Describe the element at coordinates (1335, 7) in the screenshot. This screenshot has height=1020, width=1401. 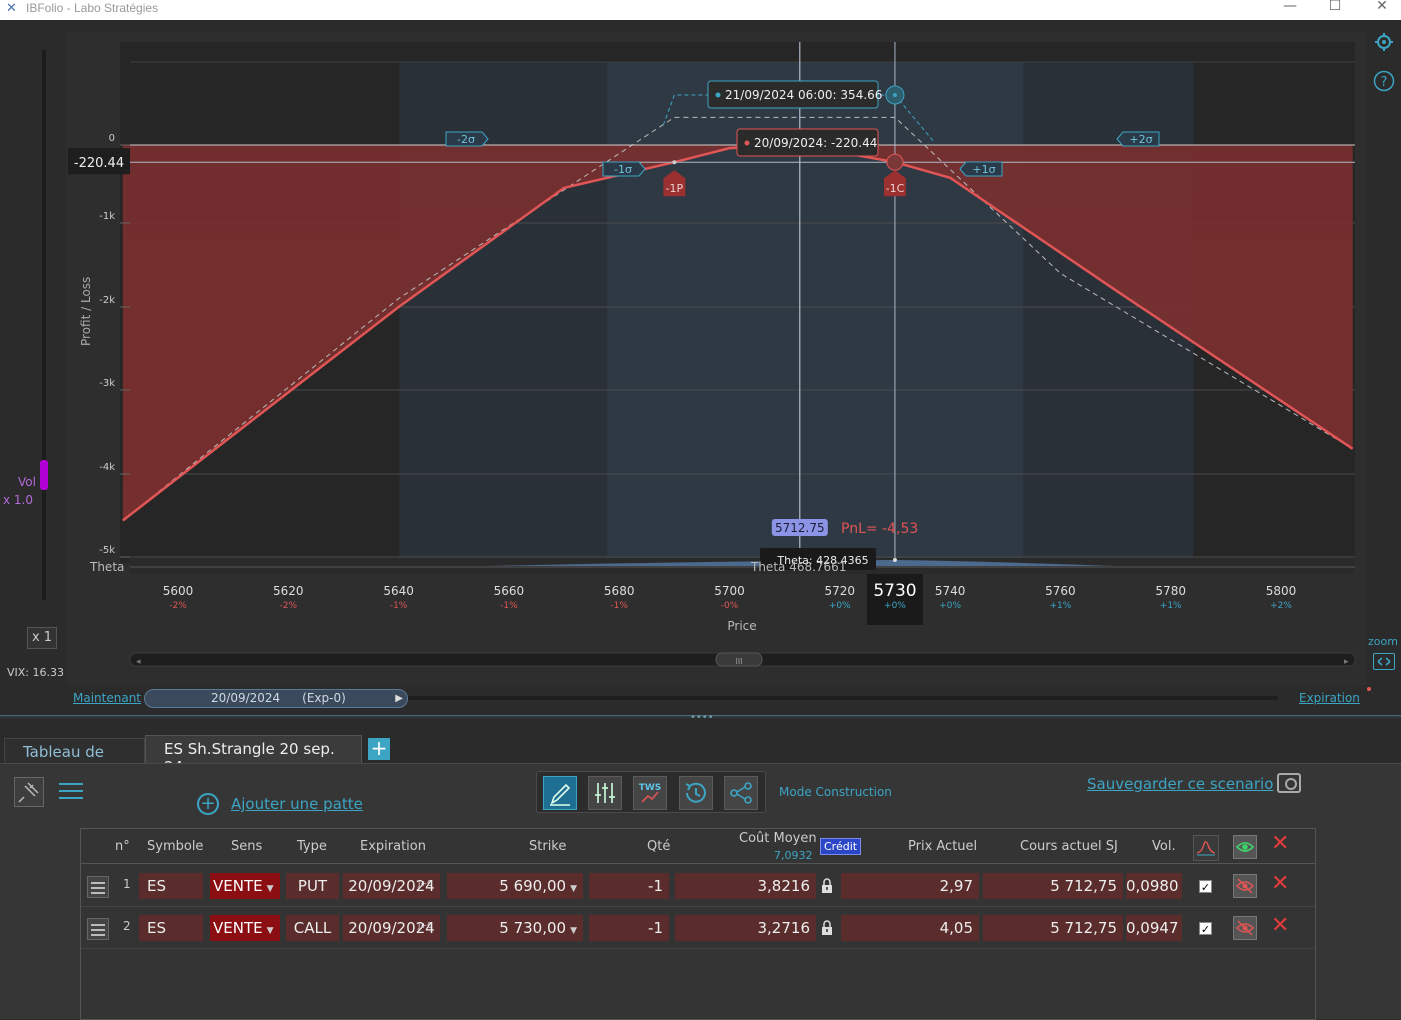
I see `maximize-button: ☐` at that location.